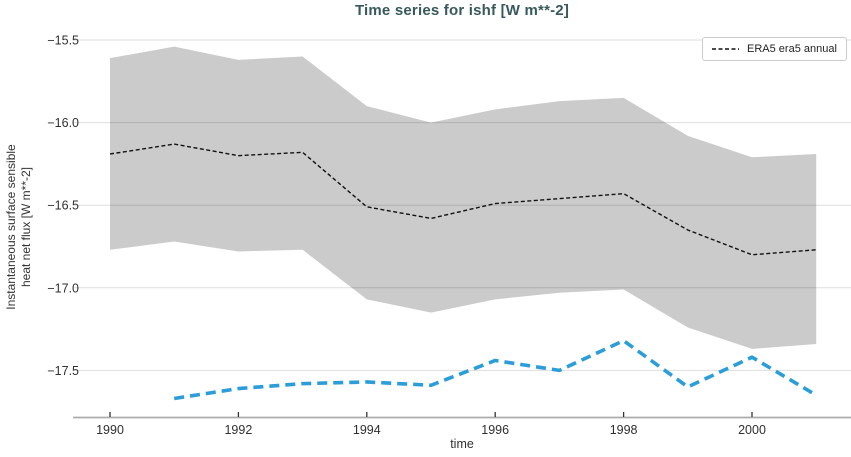  What do you see at coordinates (725, 49) in the screenshot?
I see `dashed-line-icon` at bounding box center [725, 49].